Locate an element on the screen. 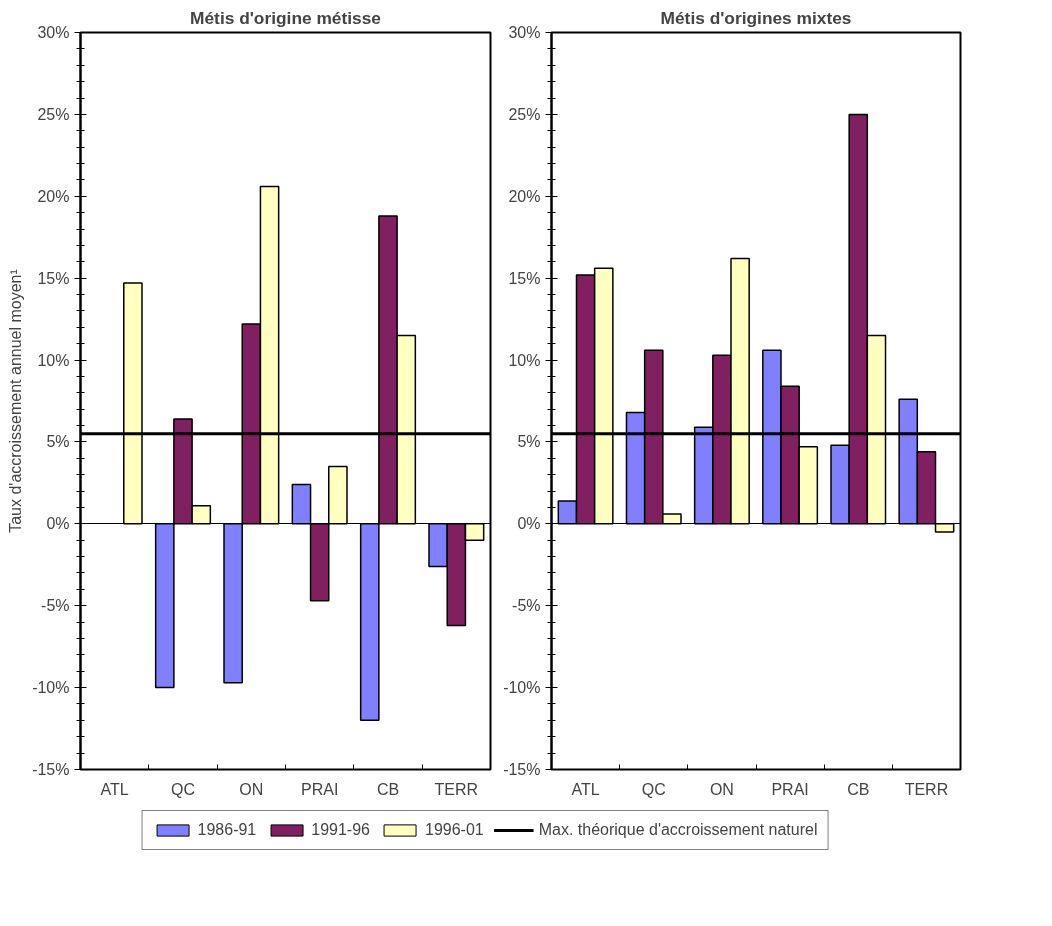  legend-label: 1991-96 is located at coordinates (340, 830).